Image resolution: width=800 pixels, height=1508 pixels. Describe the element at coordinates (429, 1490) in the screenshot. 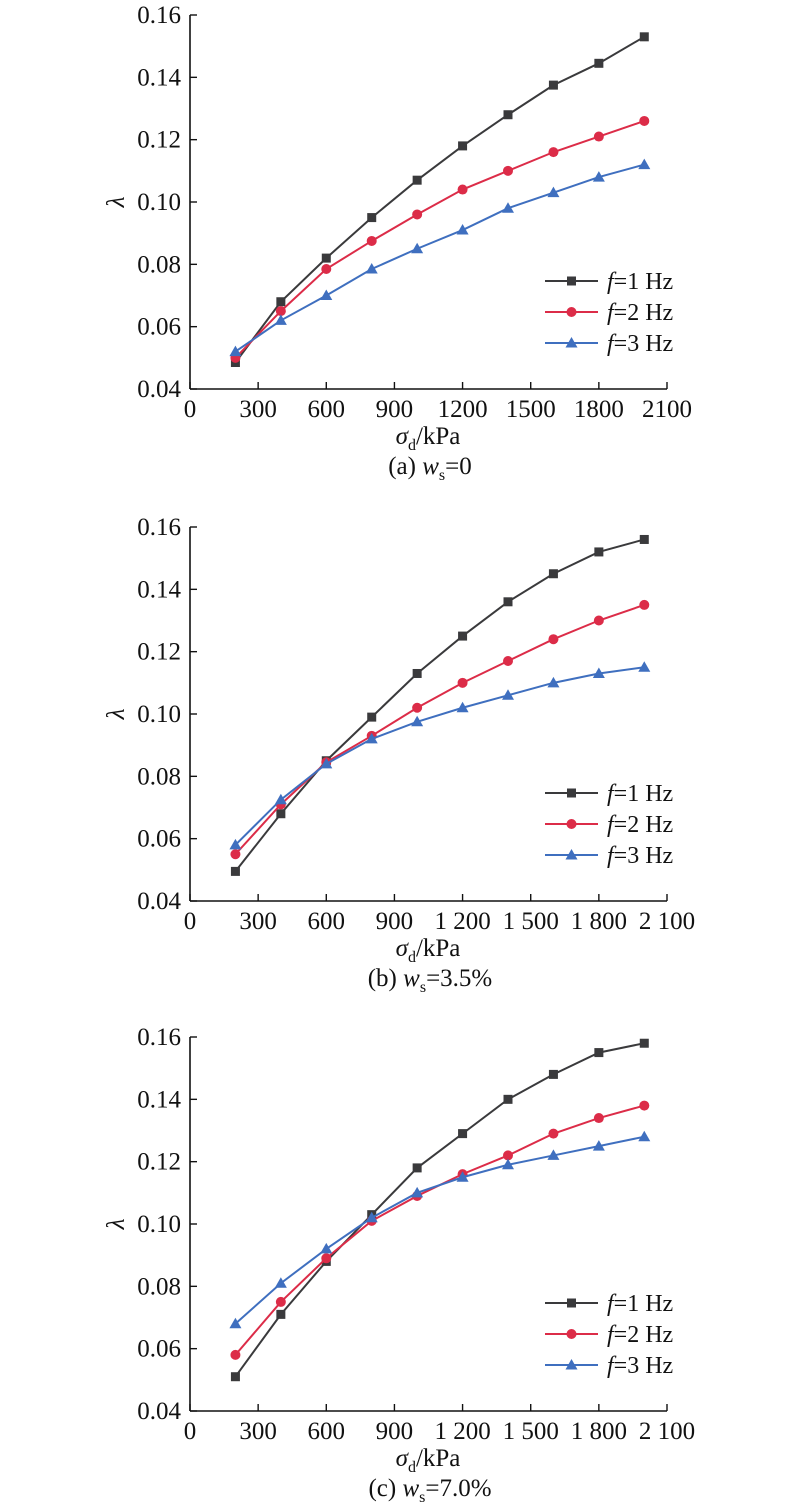

I see `panel-caption: (c) ws=7.0%` at that location.